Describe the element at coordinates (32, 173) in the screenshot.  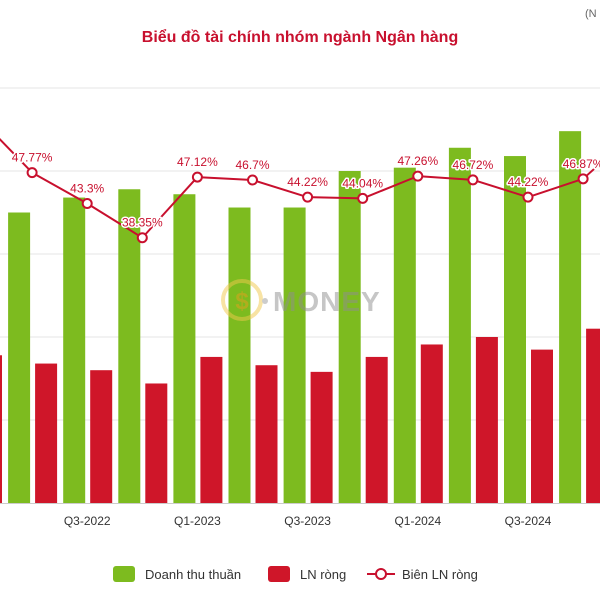
I see `margin-point-Q2-2022` at that location.